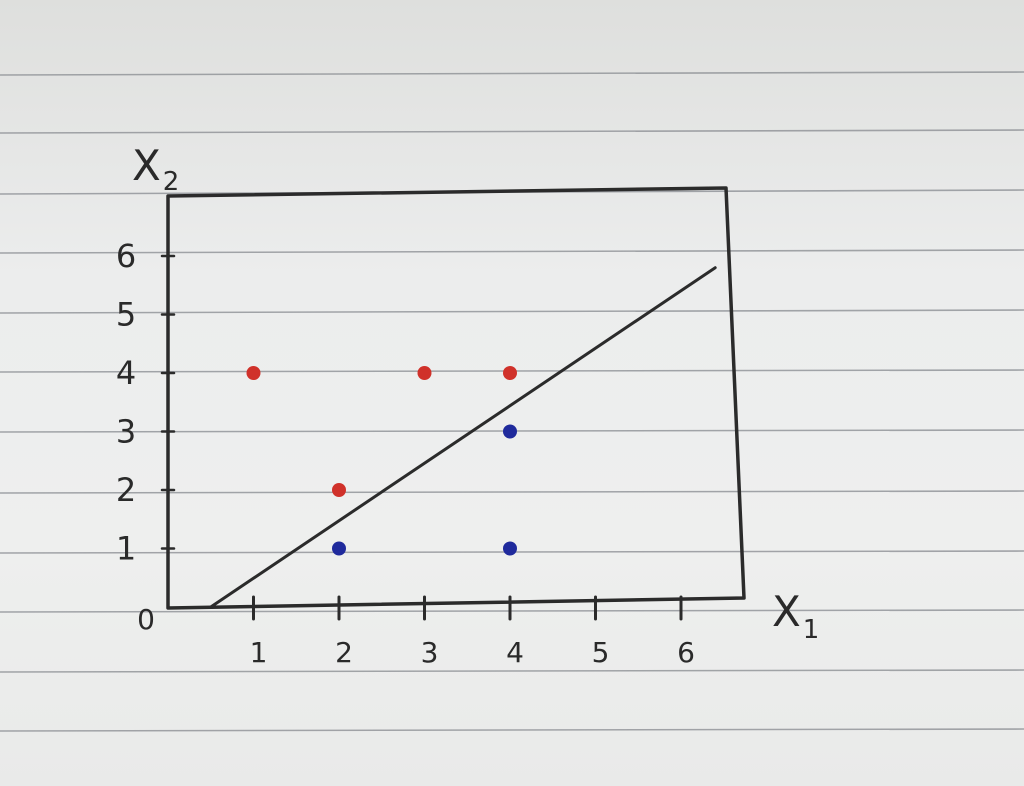 This screenshot has height=786, width=1024. Describe the element at coordinates (146, 165) in the screenshot. I see `y-axis-label-main: X` at that location.